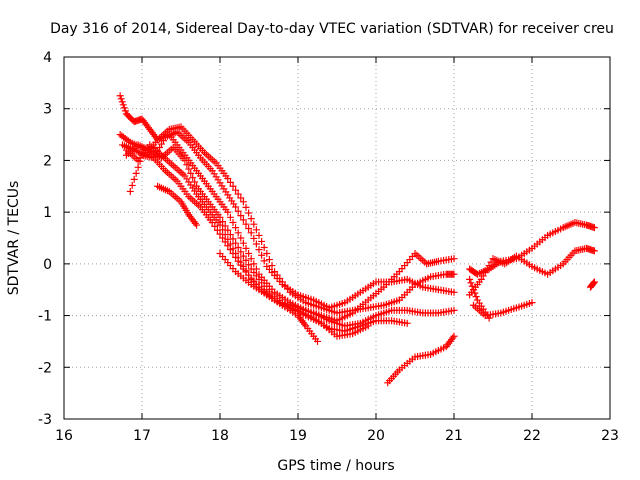 This screenshot has width=640, height=480. Describe the element at coordinates (45, 239) in the screenshot. I see `y-tick-labels: -3 -2 -1 0 1 2 3 4` at that location.